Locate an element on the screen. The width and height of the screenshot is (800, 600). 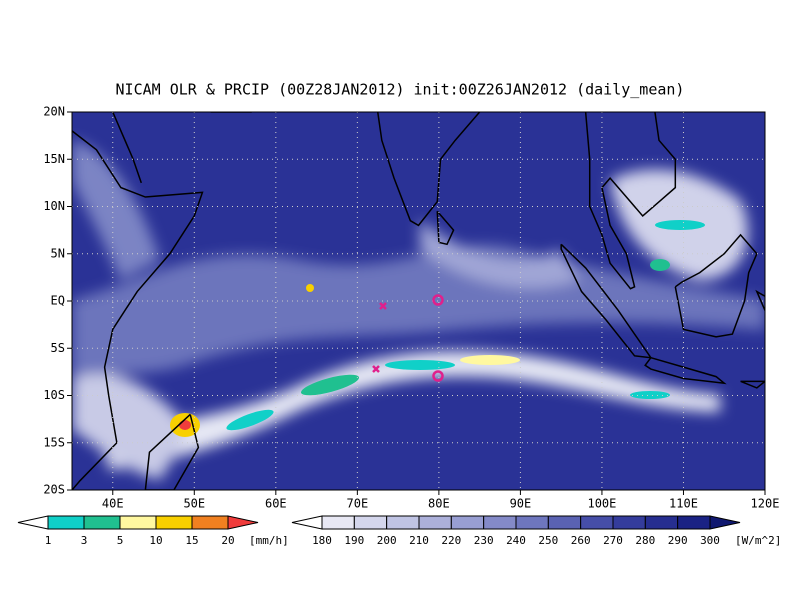
lat-label: 5N is located at coordinates (58, 253).